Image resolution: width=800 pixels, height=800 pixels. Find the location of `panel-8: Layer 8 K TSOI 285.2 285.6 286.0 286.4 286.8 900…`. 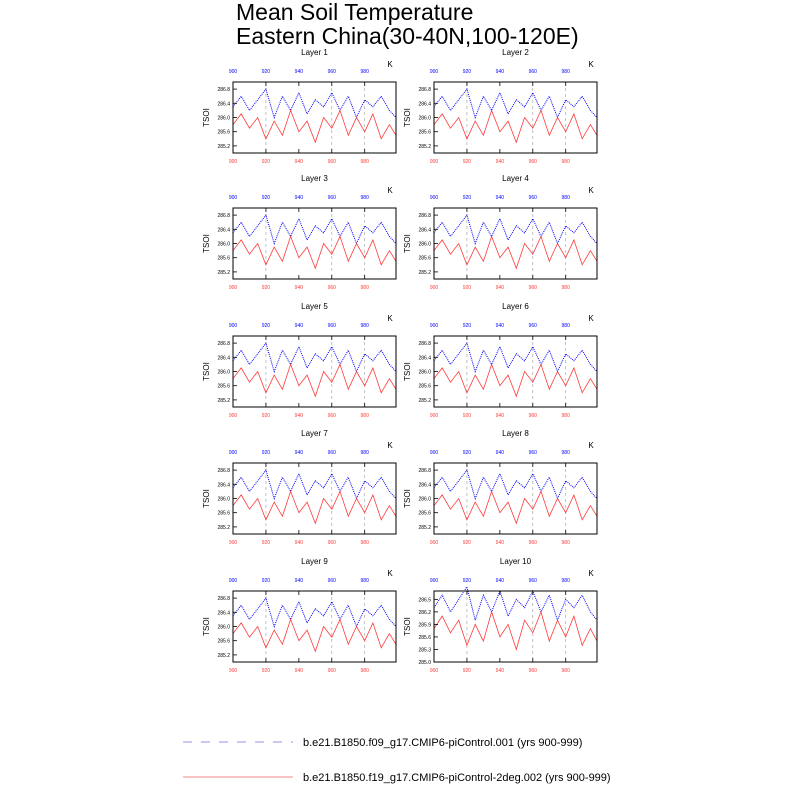

panel-8: Layer 8 K TSOI 285.2 285.6 286.0 286.4 286.8 900… is located at coordinates (500, 487).